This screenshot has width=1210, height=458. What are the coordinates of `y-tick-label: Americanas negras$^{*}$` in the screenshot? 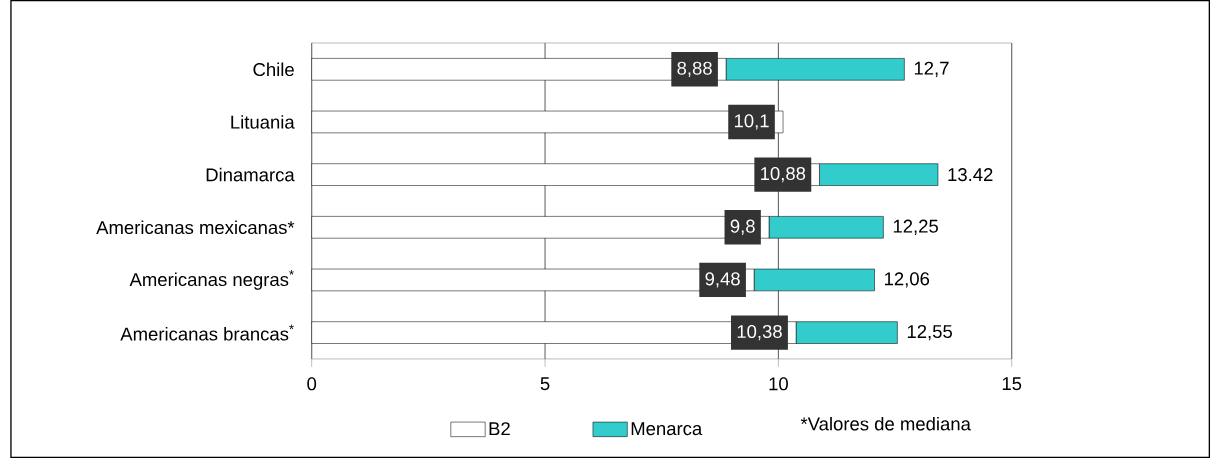 It's located at (211, 280).